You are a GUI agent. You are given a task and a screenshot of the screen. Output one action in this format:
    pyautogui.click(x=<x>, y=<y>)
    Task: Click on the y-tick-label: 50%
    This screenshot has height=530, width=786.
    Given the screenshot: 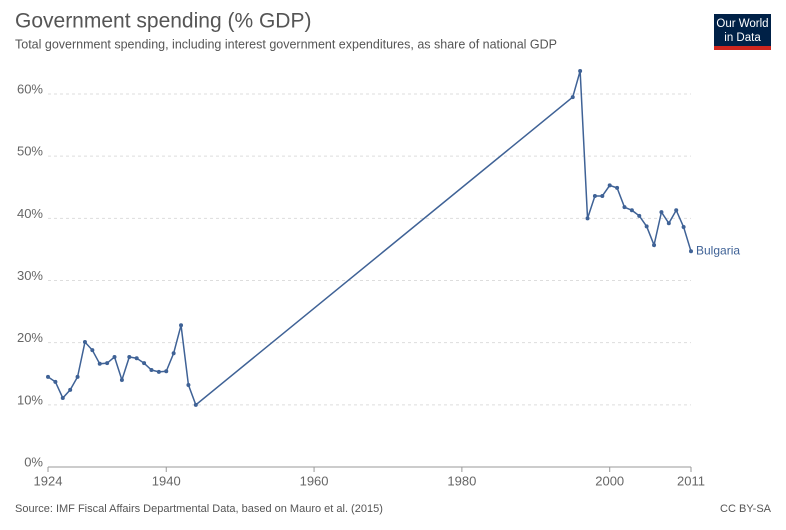 What is the action you would take?
    pyautogui.click(x=30, y=151)
    